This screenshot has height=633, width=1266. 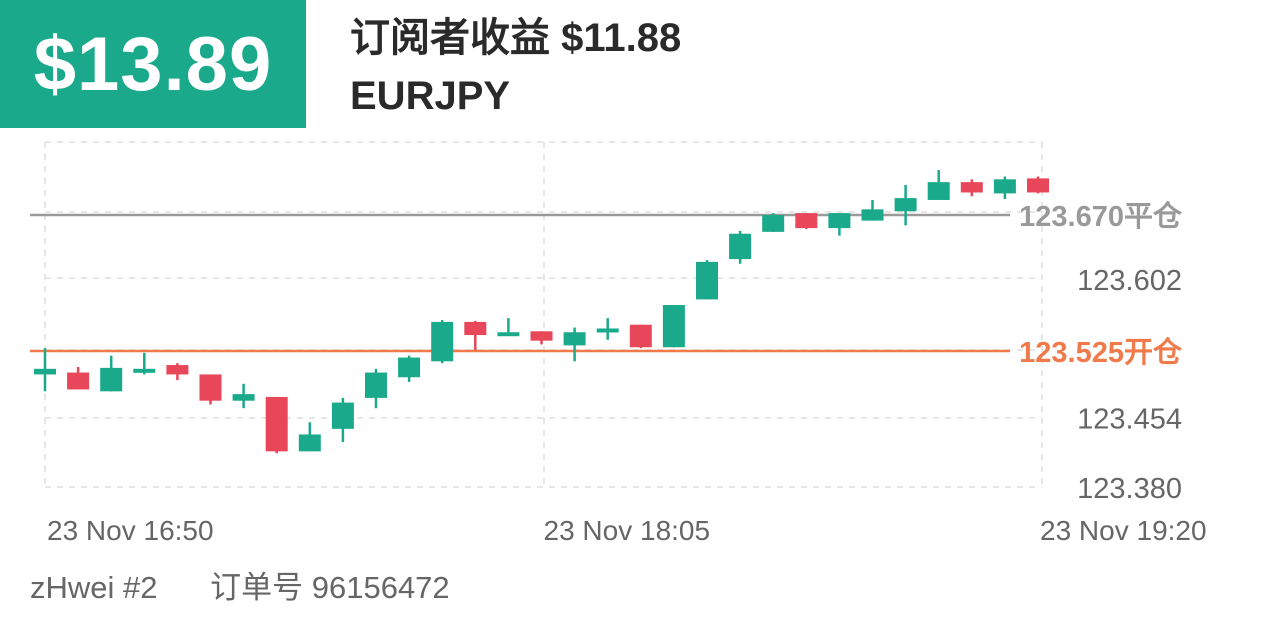 What do you see at coordinates (1129, 281) in the screenshot?
I see `y-tick-label-0: 123.602` at bounding box center [1129, 281].